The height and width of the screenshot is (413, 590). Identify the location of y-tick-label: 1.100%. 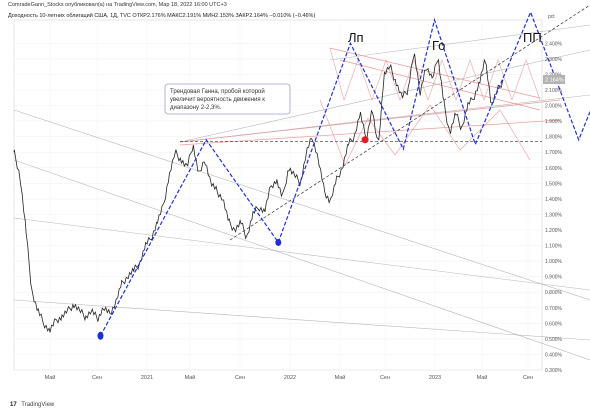
(554, 247).